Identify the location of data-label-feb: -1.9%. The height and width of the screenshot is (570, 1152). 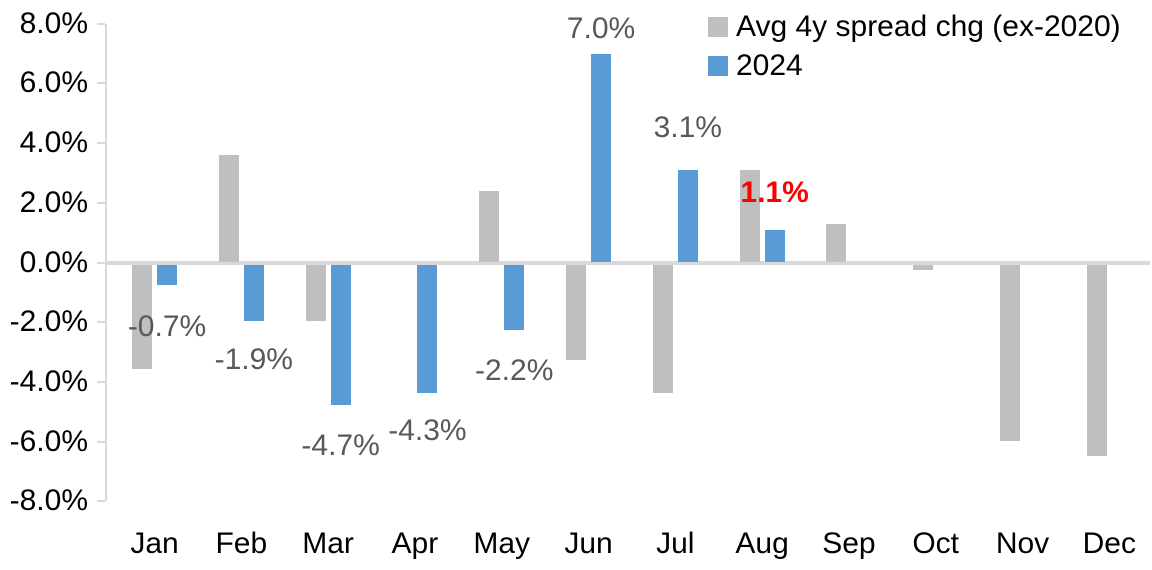
(253, 360).